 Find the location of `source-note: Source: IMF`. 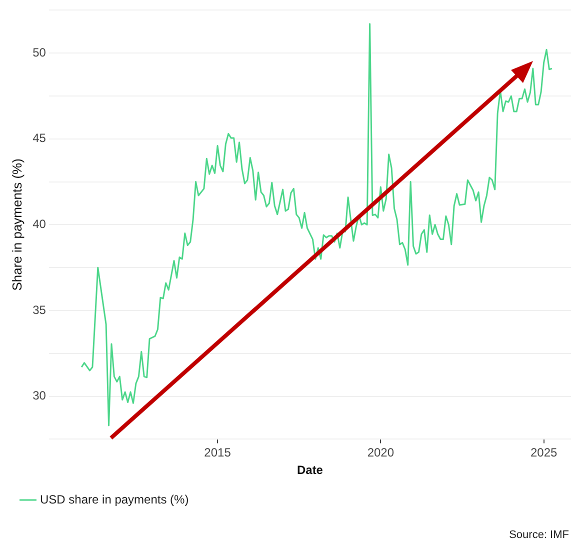

source-note: Source: IMF is located at coordinates (539, 535).